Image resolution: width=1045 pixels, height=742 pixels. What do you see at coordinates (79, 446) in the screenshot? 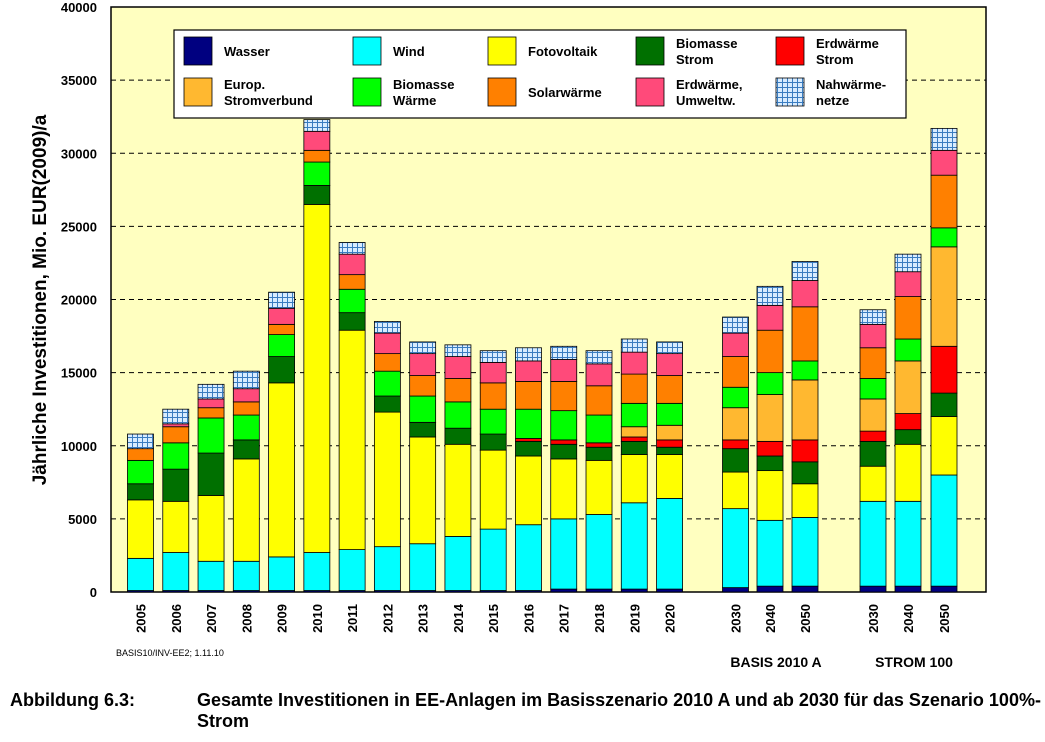
I see `y-tick-label: 10000` at bounding box center [79, 446].